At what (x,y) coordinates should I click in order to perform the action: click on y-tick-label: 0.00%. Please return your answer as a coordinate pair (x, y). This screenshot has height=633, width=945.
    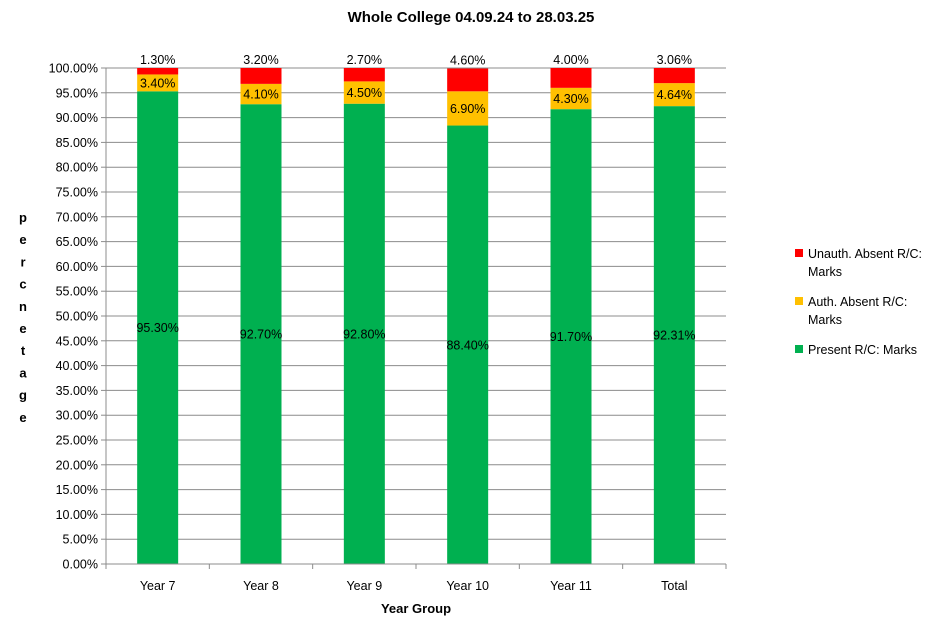
    Looking at the image, I should click on (80, 565).